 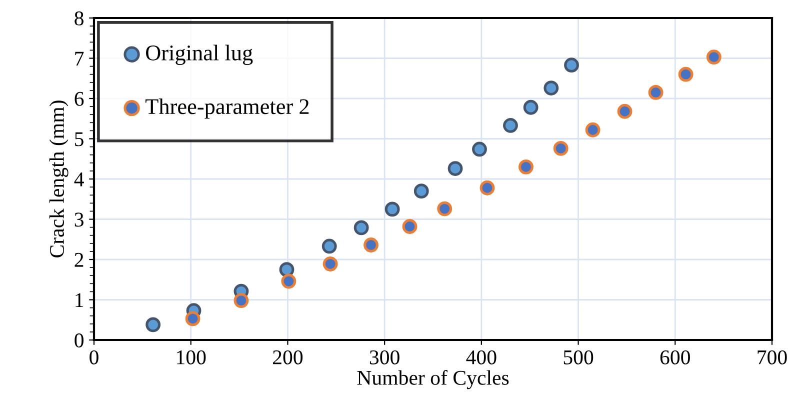 What do you see at coordinates (79, 340) in the screenshot?
I see `y-tick-label: 0` at bounding box center [79, 340].